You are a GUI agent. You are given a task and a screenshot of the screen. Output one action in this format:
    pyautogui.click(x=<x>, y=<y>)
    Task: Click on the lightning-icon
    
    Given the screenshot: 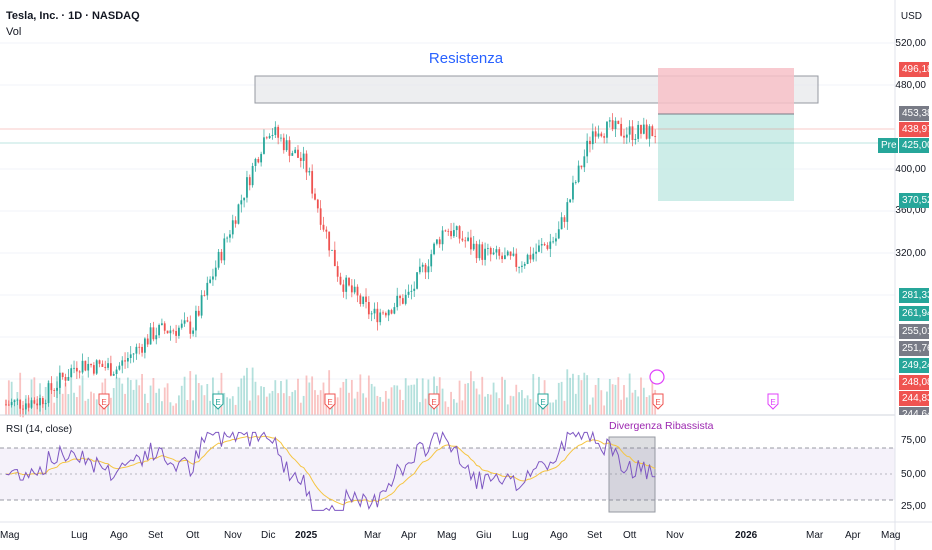 What is the action you would take?
    pyautogui.click(x=657, y=377)
    